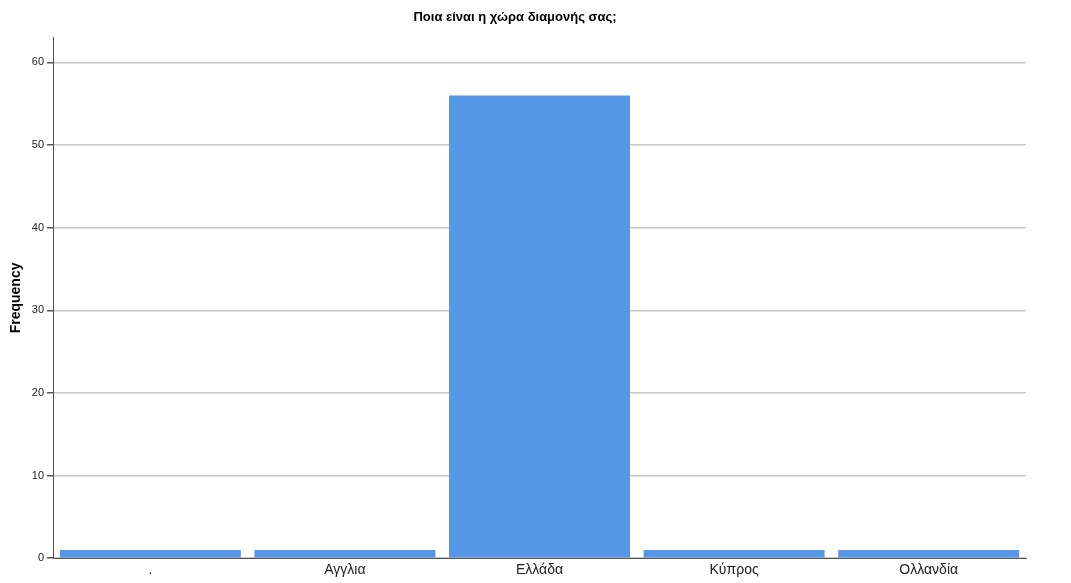  What do you see at coordinates (539, 569) in the screenshot?
I see `x-tick-label: Ελλάδα` at bounding box center [539, 569].